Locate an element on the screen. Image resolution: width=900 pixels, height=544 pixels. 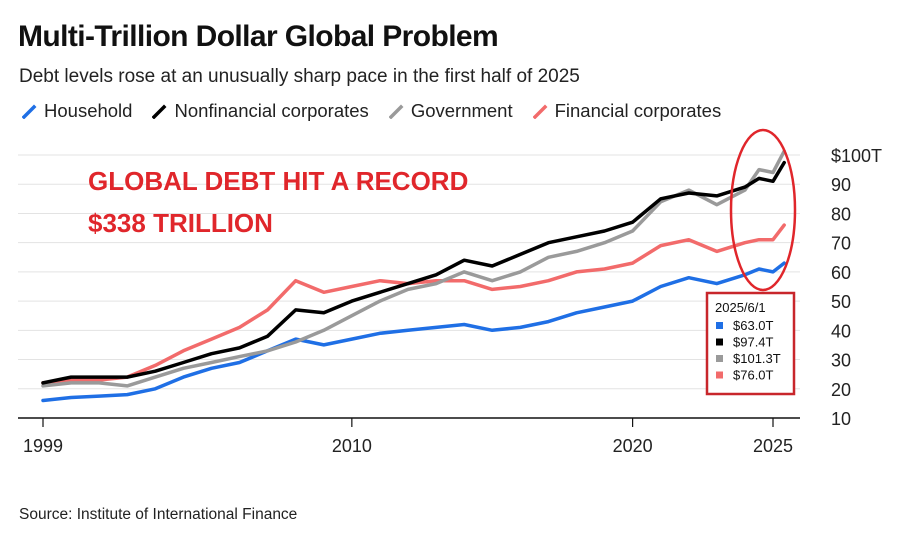
legend-item-financial-corporates: Financial corporates is located at coordinates (627, 111).